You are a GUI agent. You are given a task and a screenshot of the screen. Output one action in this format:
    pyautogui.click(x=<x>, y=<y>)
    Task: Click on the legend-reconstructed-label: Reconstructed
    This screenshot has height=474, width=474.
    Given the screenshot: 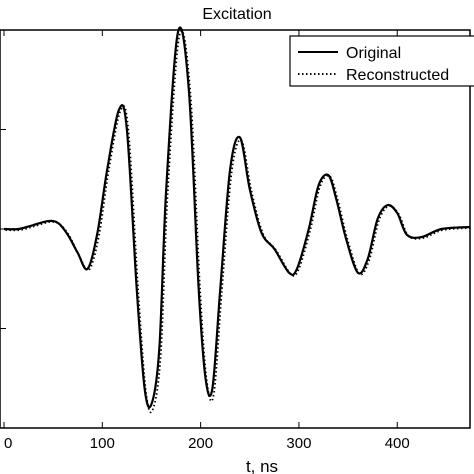 What is the action you would take?
    pyautogui.click(x=397, y=75)
    